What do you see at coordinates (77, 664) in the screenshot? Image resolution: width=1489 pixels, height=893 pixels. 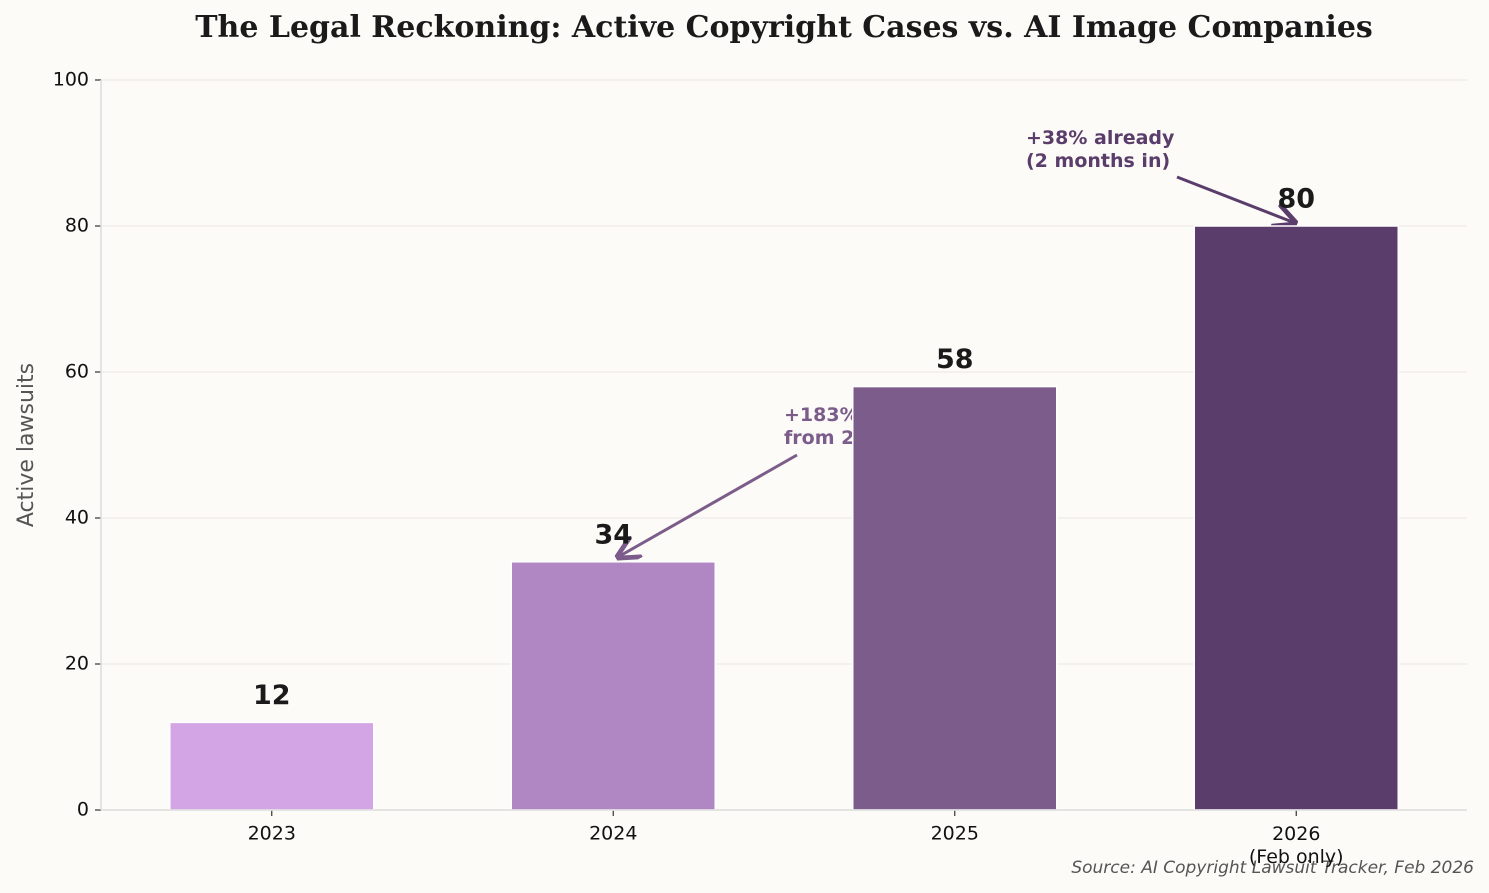 I see `y-tick-label: 20` at bounding box center [77, 664].